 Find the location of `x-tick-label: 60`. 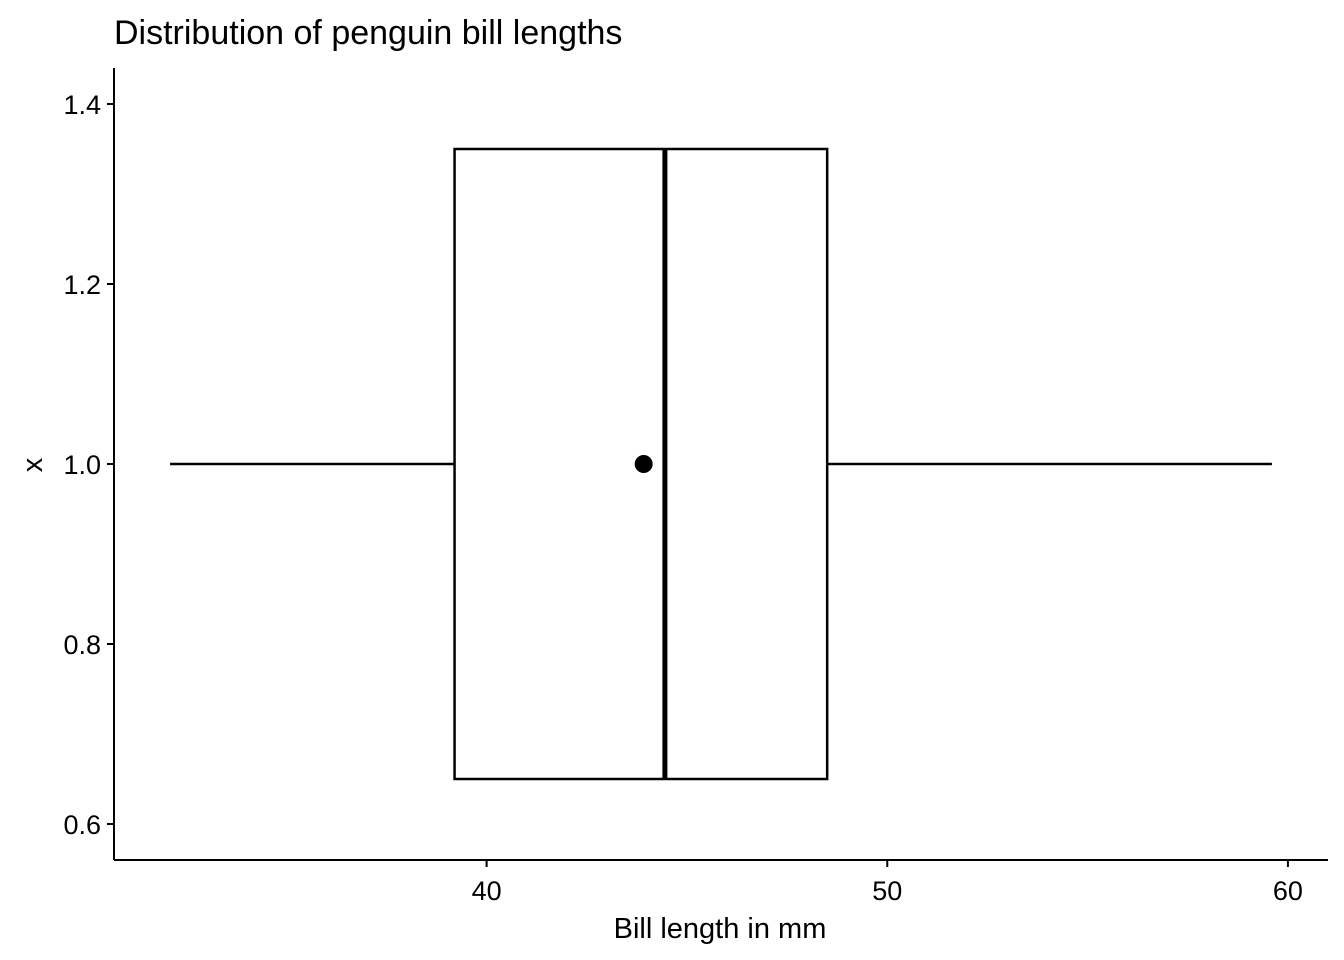

x-tick-label: 60 is located at coordinates (1288, 891).